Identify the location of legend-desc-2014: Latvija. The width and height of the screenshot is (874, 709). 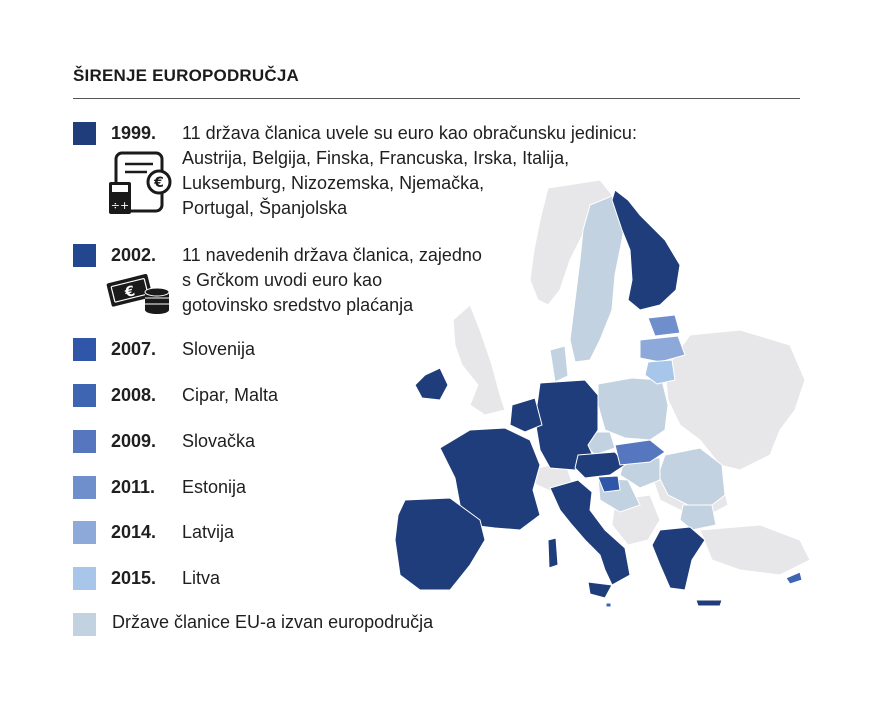
(208, 532).